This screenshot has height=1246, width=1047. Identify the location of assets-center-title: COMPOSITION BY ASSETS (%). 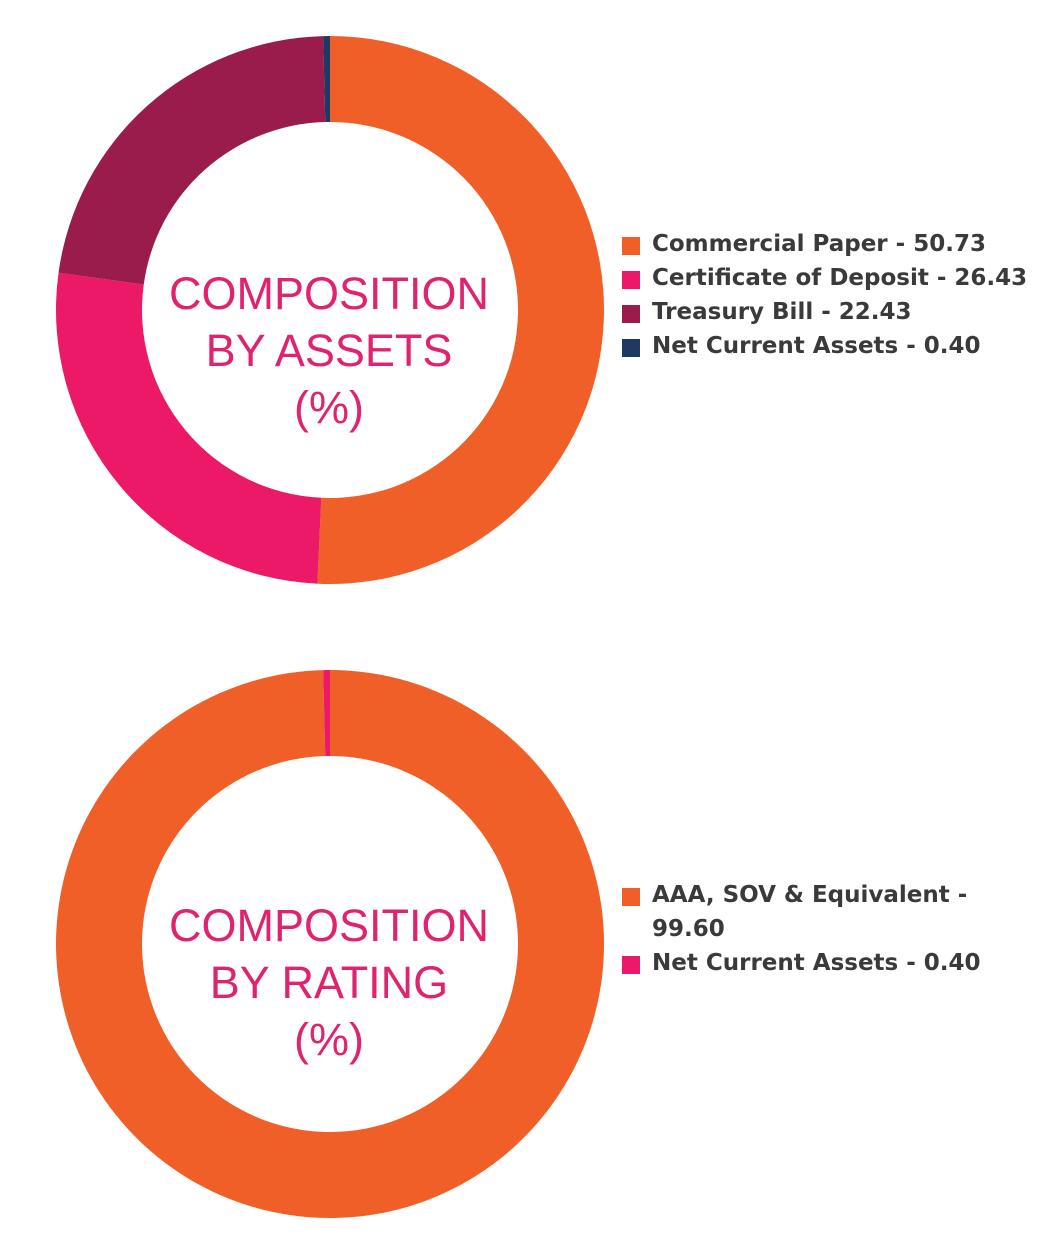
(329, 350).